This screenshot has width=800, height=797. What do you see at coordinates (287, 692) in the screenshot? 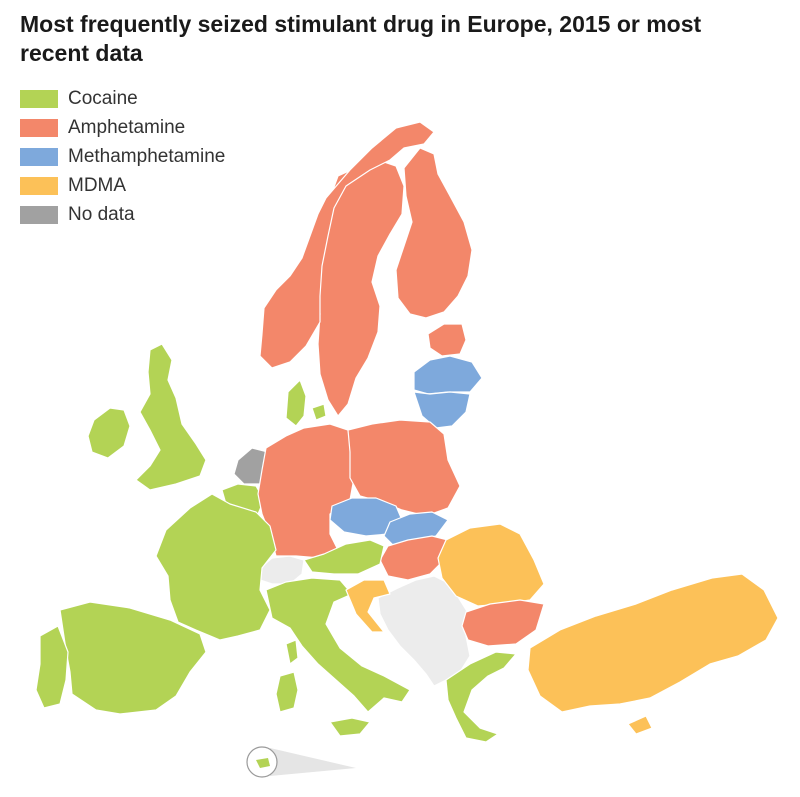
I see `island-sardinia` at bounding box center [287, 692].